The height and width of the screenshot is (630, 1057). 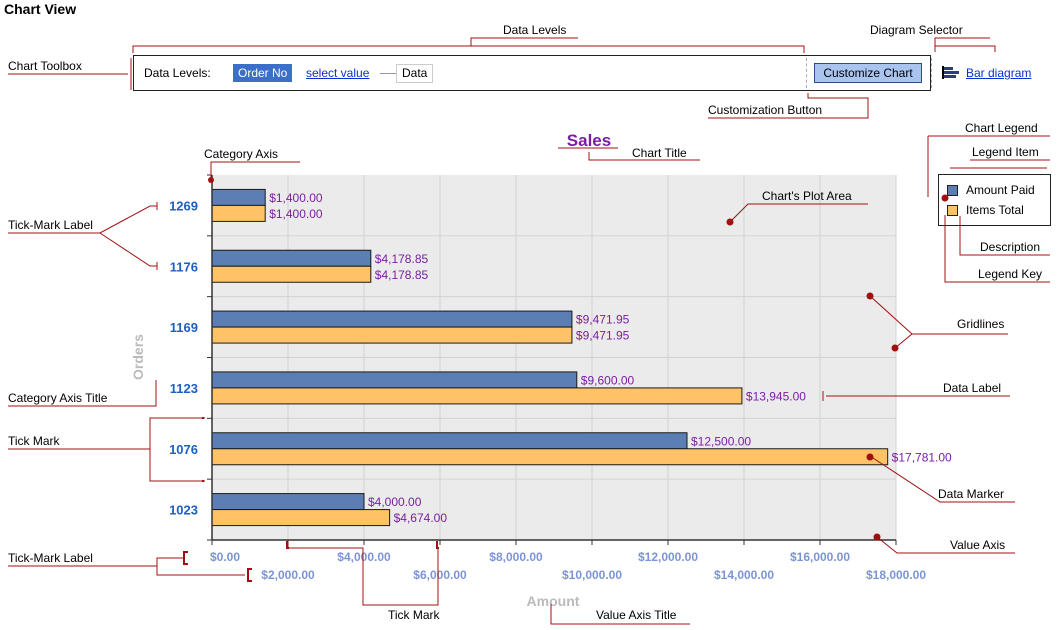 What do you see at coordinates (364, 557) in the screenshot?
I see `value-tick-label: $4,000.00` at bounding box center [364, 557].